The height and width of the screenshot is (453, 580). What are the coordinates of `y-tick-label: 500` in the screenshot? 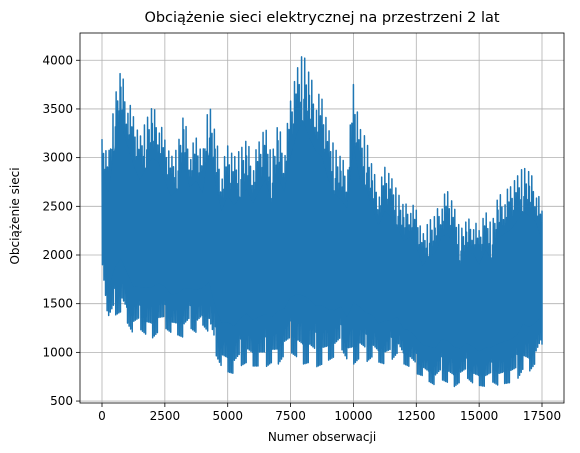 It's located at (61, 401).